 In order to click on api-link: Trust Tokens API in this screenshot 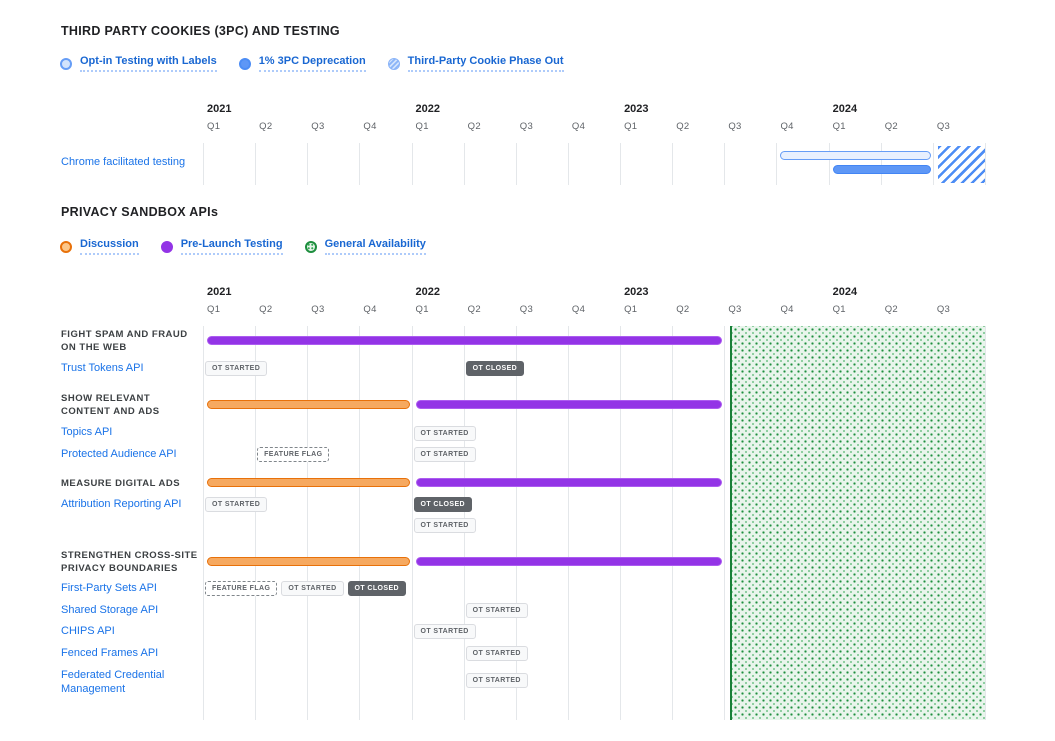, I will do `click(102, 368)`.